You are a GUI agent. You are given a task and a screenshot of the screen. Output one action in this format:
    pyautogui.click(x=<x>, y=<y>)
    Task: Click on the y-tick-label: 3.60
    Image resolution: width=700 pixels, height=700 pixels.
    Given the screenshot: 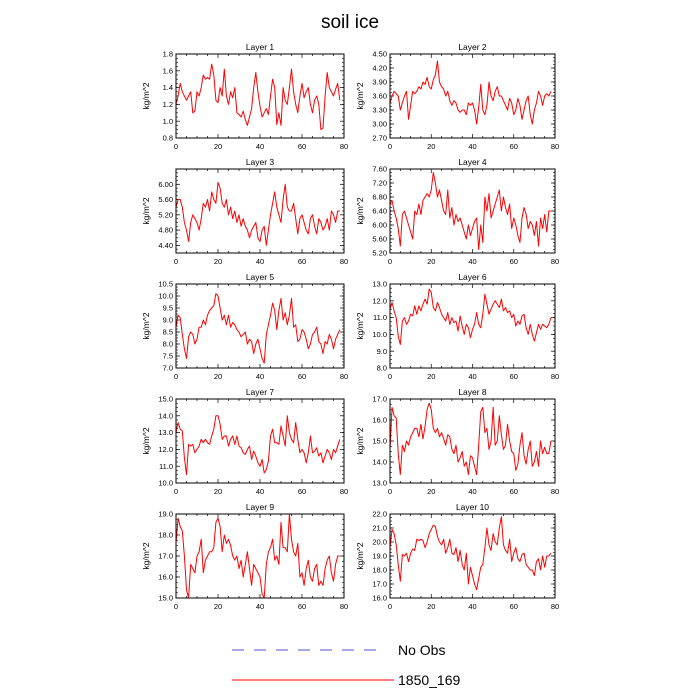 What is the action you would take?
    pyautogui.click(x=379, y=96)
    